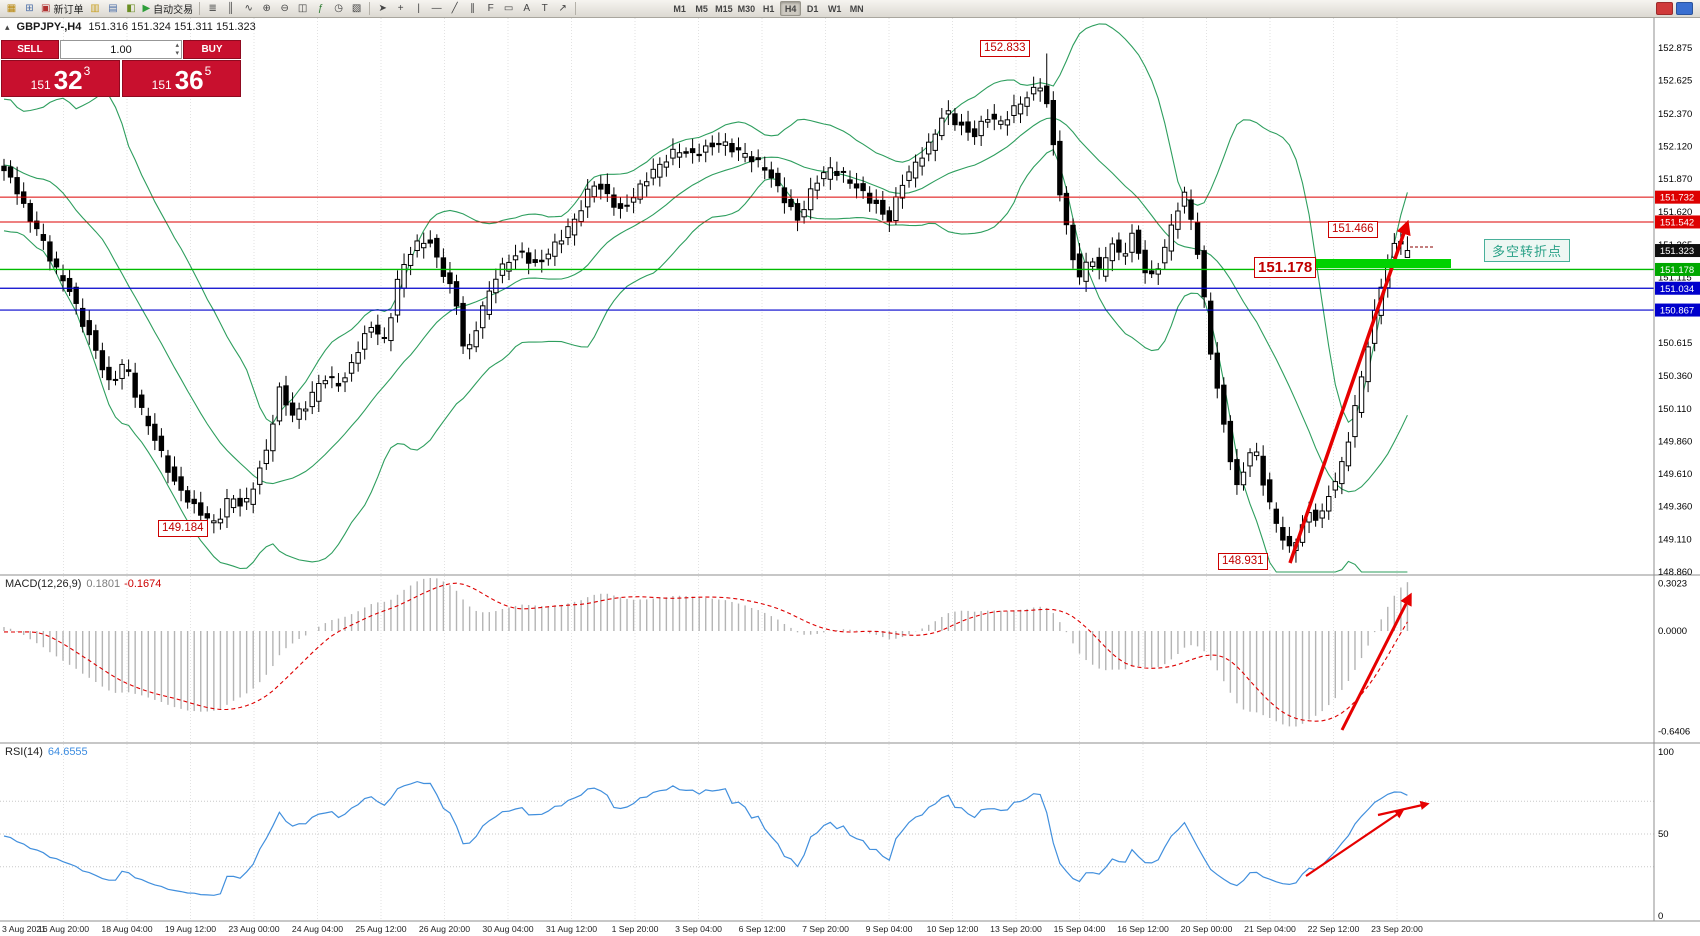 Image resolution: width=1700 pixels, height=936 pixels. I want to click on trendline-icon: ╱, so click(454, 8).